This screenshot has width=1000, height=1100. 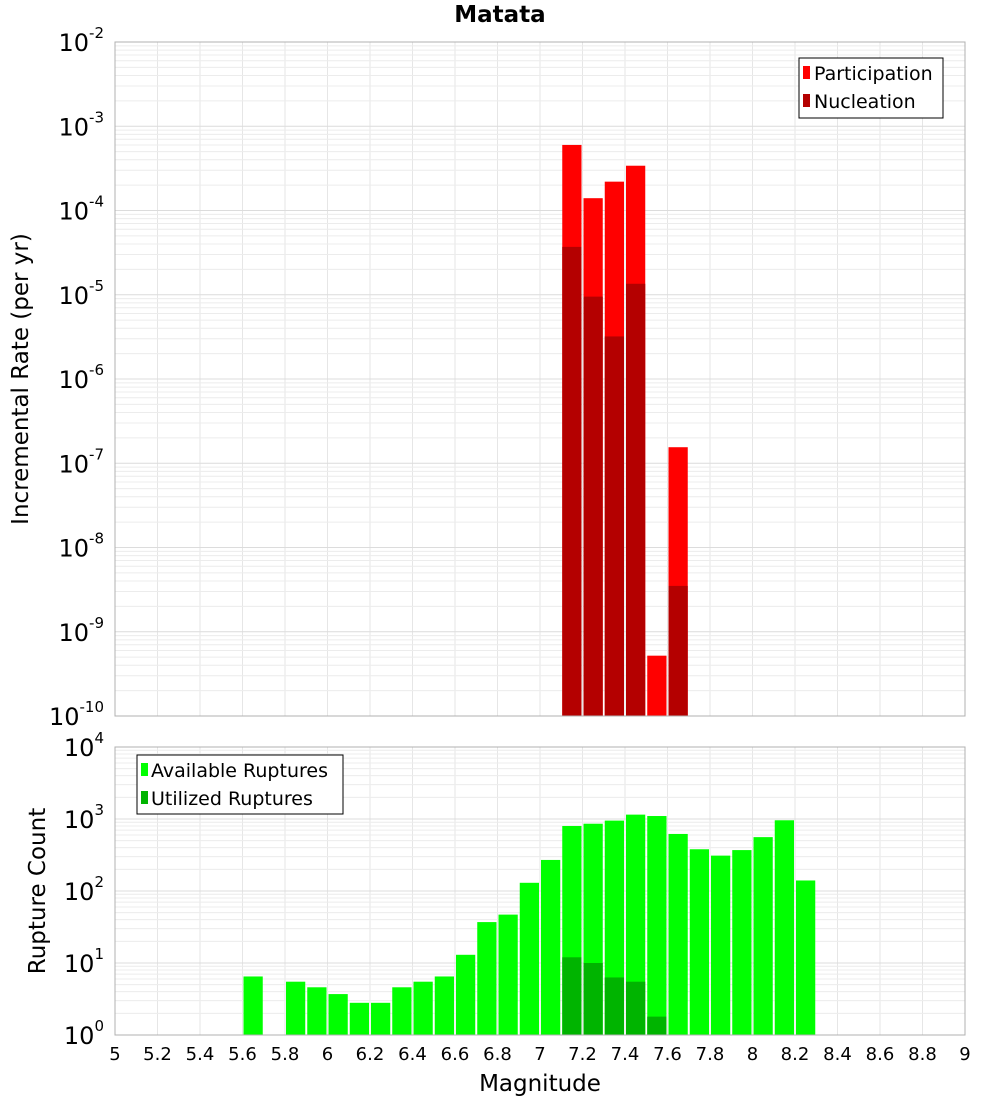 What do you see at coordinates (84, 817) in the screenshot?
I see `y-tick-label: 10³` at bounding box center [84, 817].